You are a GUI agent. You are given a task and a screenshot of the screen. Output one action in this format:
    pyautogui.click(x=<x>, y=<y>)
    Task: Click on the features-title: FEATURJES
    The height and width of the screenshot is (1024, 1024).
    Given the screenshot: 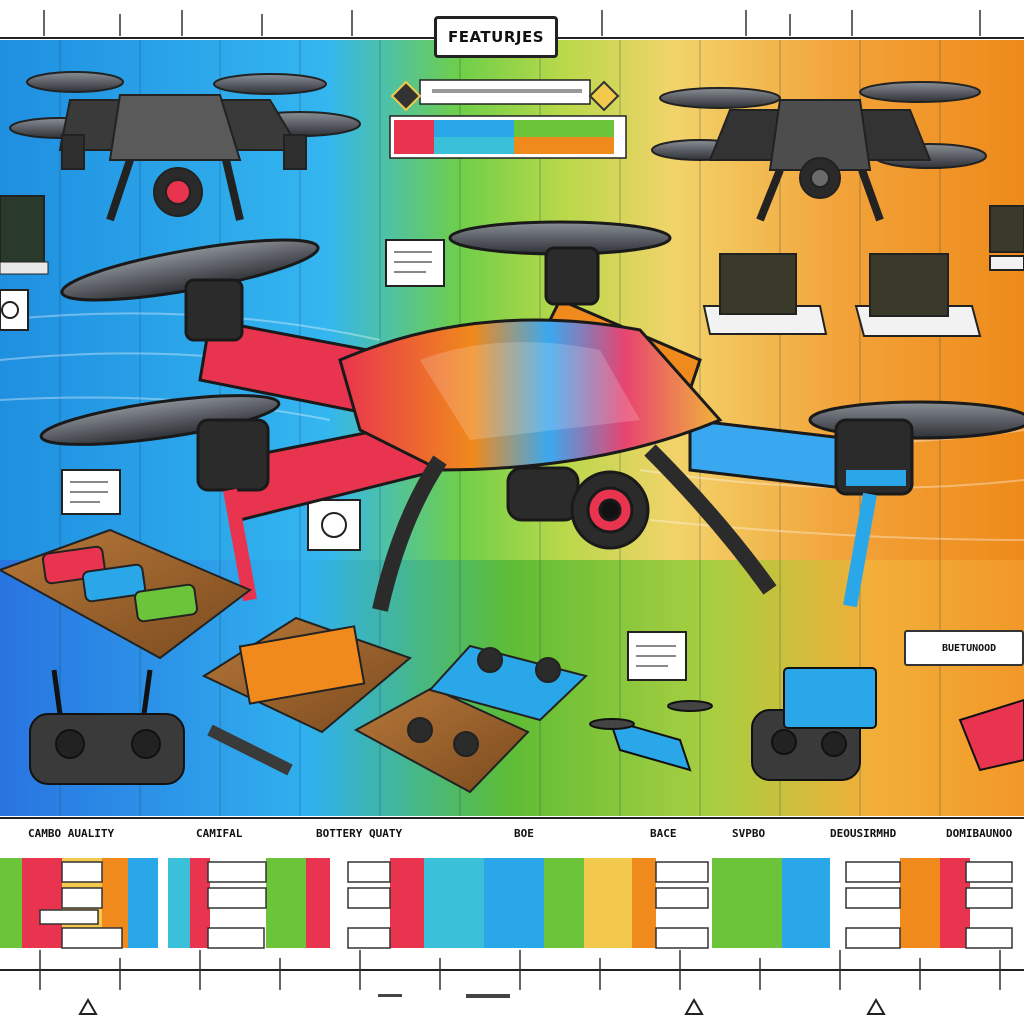 What is the action you would take?
    pyautogui.click(x=496, y=37)
    